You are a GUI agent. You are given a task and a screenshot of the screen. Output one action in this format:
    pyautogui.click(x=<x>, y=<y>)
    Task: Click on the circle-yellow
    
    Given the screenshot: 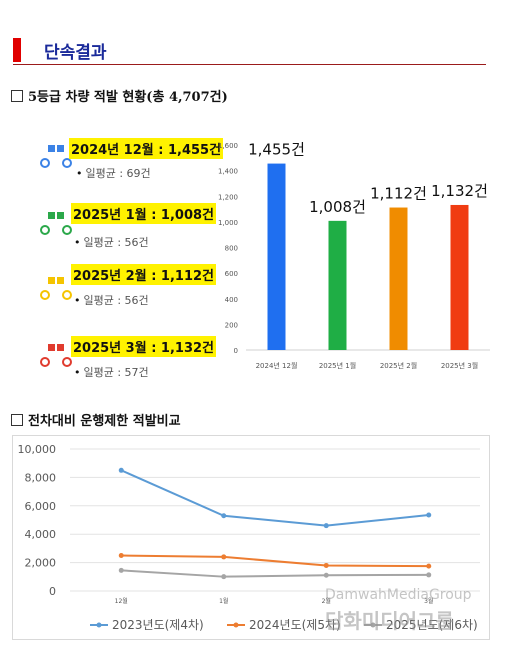 What is the action you would take?
    pyautogui.click(x=56, y=286)
    